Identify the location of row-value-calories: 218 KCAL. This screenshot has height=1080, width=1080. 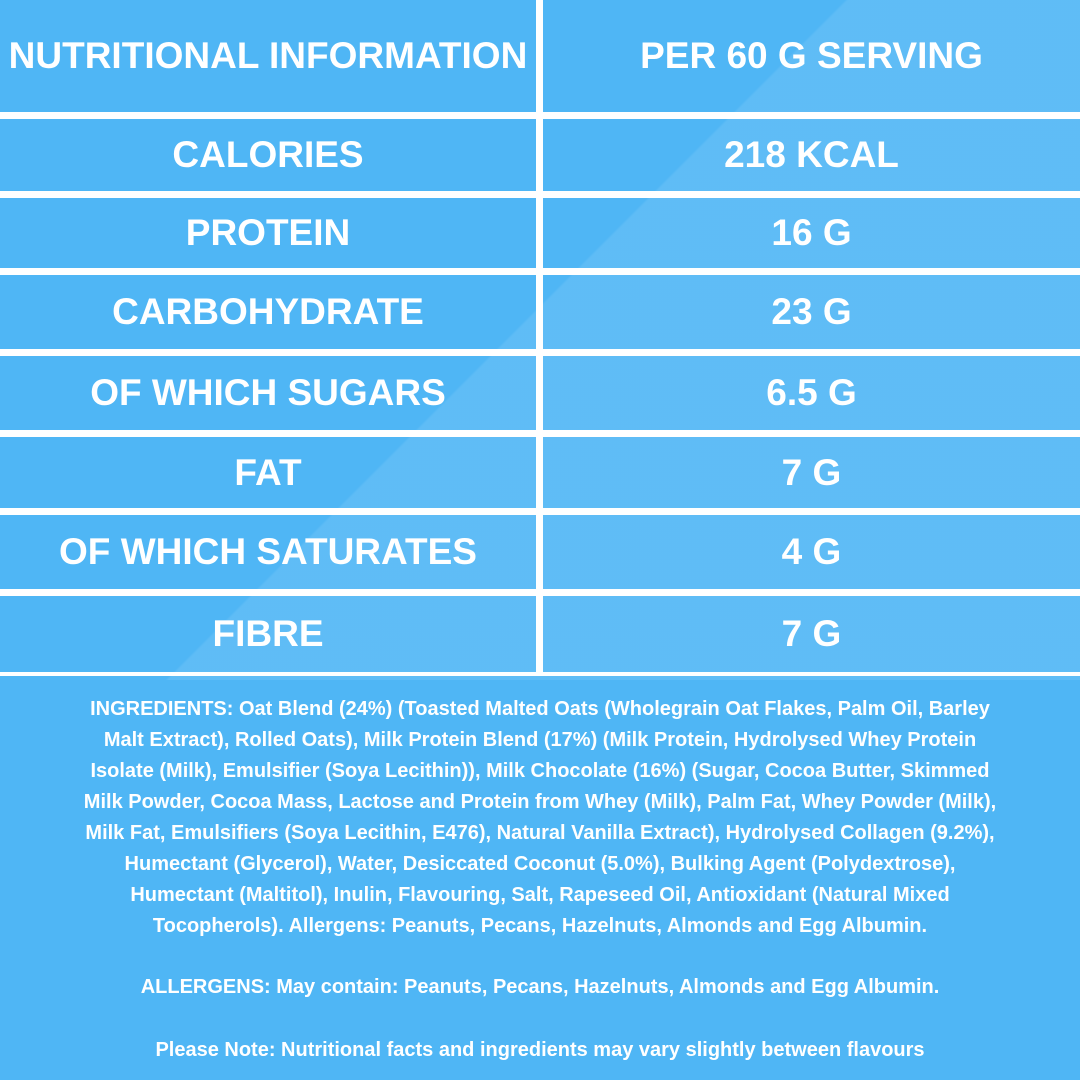
(811, 155).